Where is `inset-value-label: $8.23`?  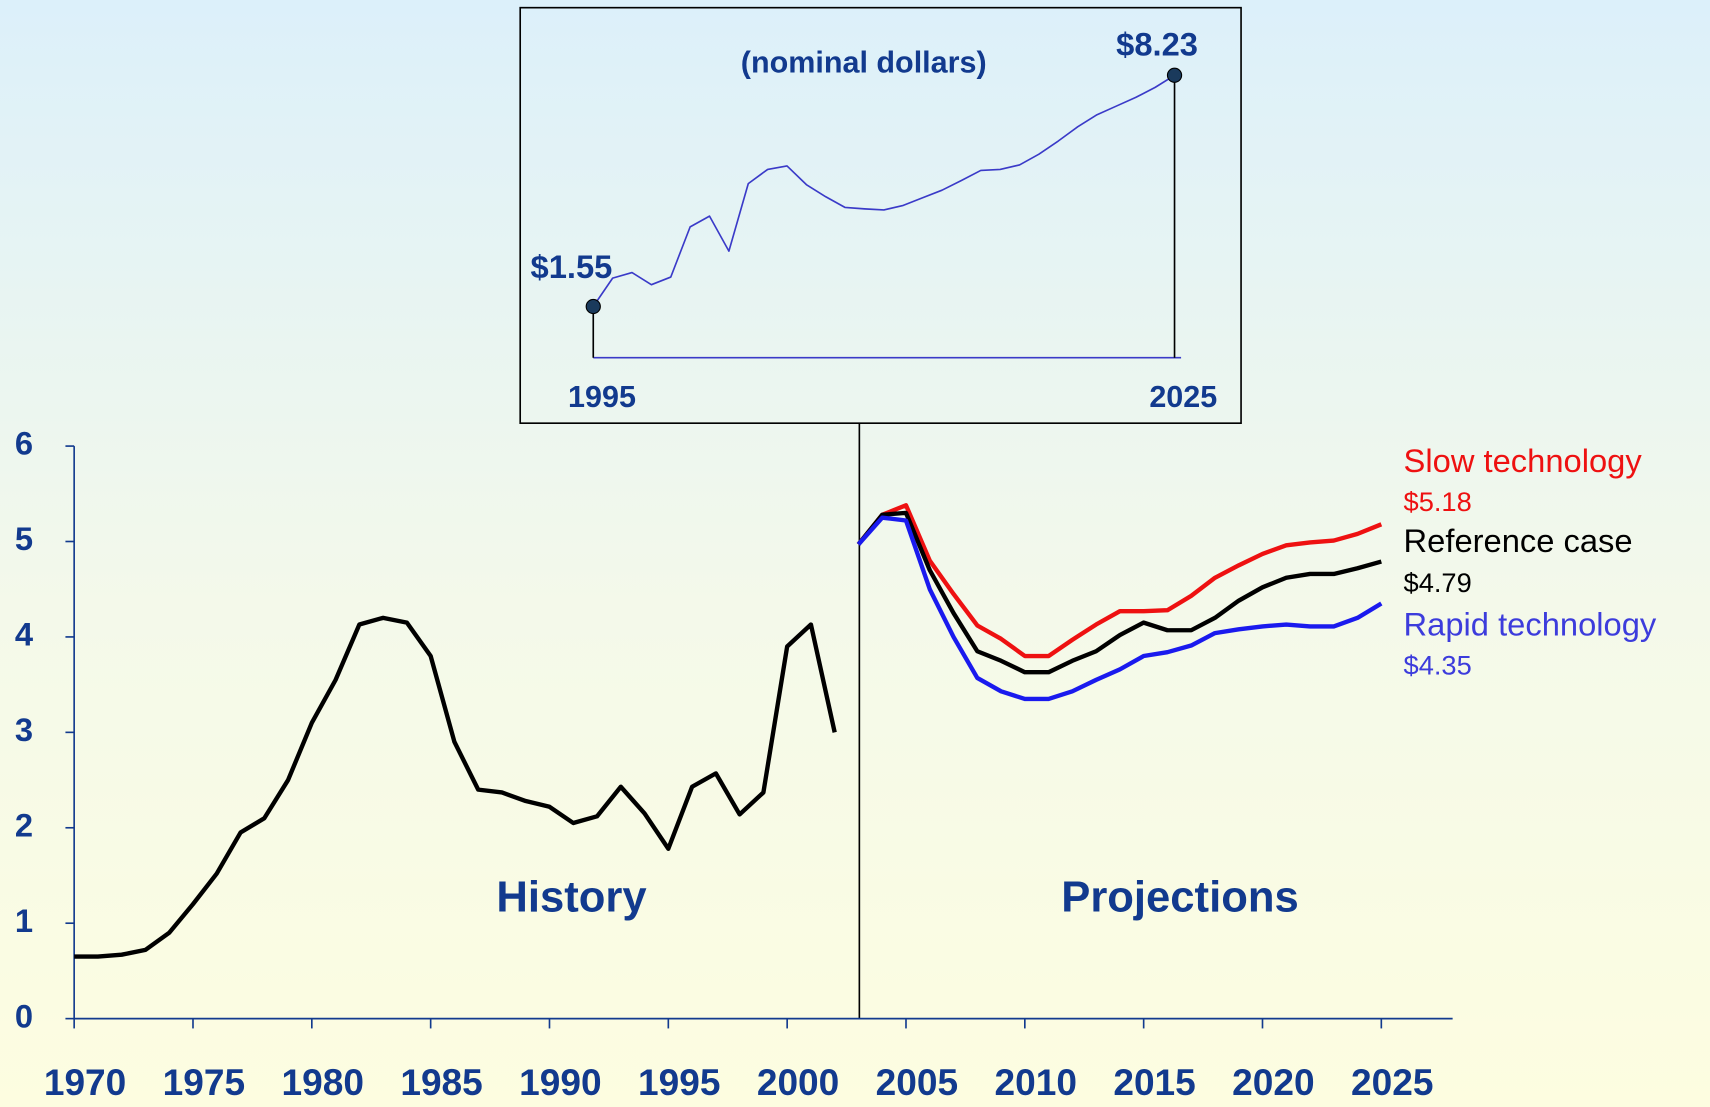
inset-value-label: $8.23 is located at coordinates (1157, 44).